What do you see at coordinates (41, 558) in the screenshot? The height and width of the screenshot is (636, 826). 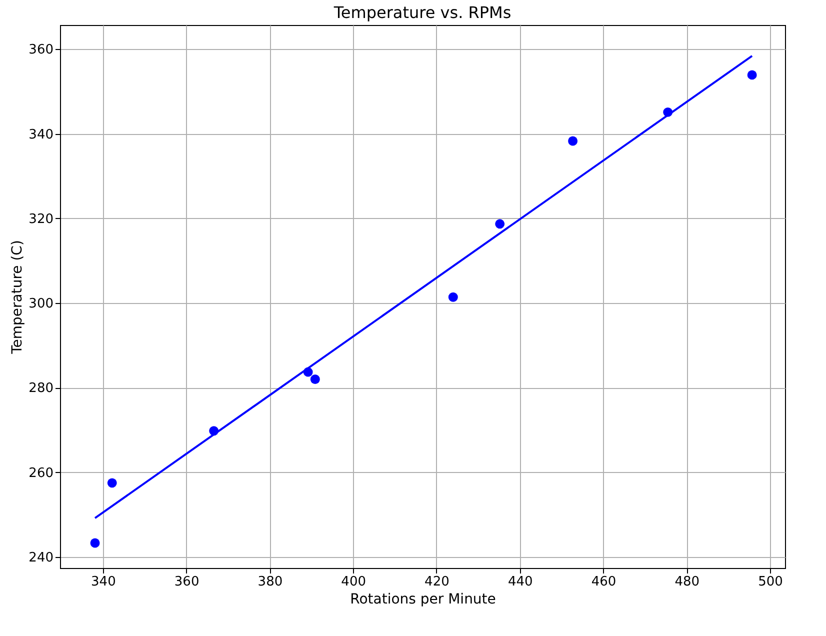 I see `y-tick-label: 240` at bounding box center [41, 558].